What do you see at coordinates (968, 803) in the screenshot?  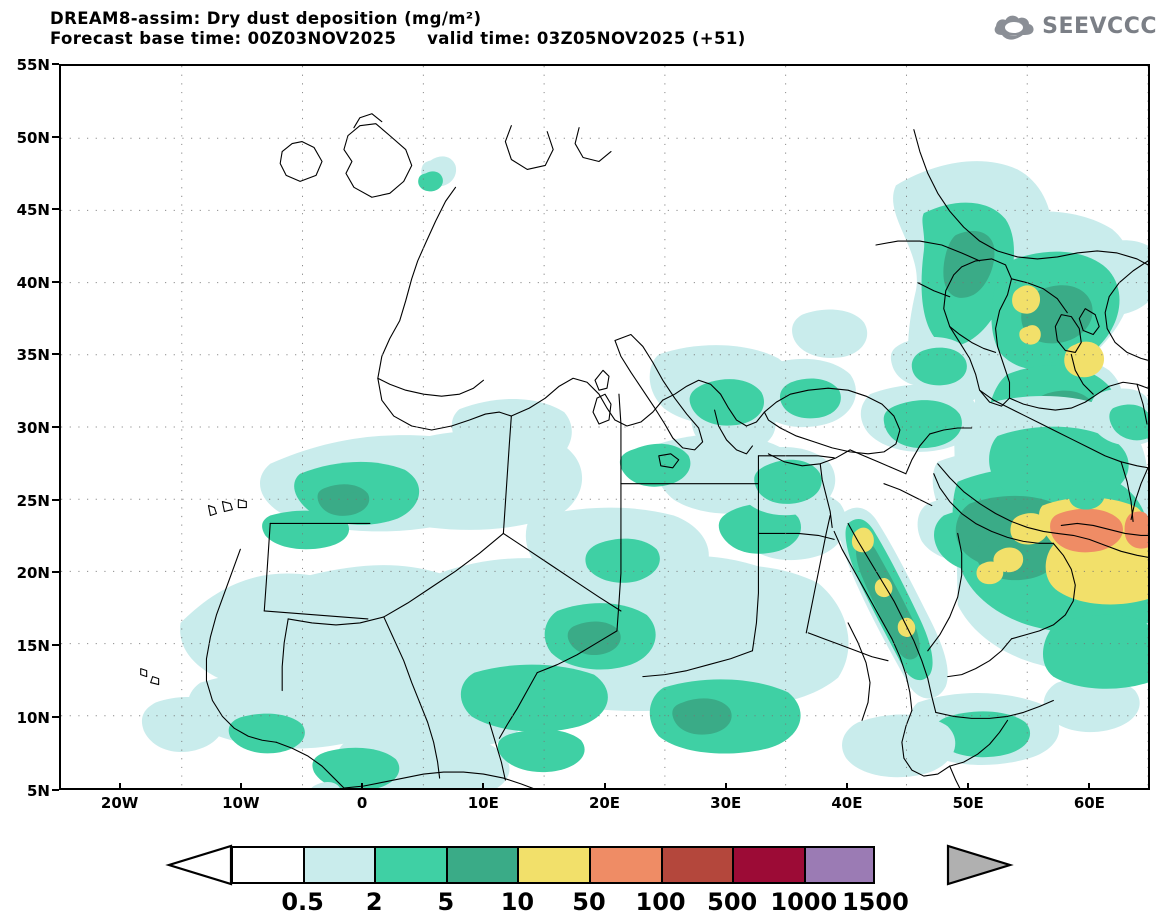 I see `lon-tick-label: 50E` at bounding box center [968, 803].